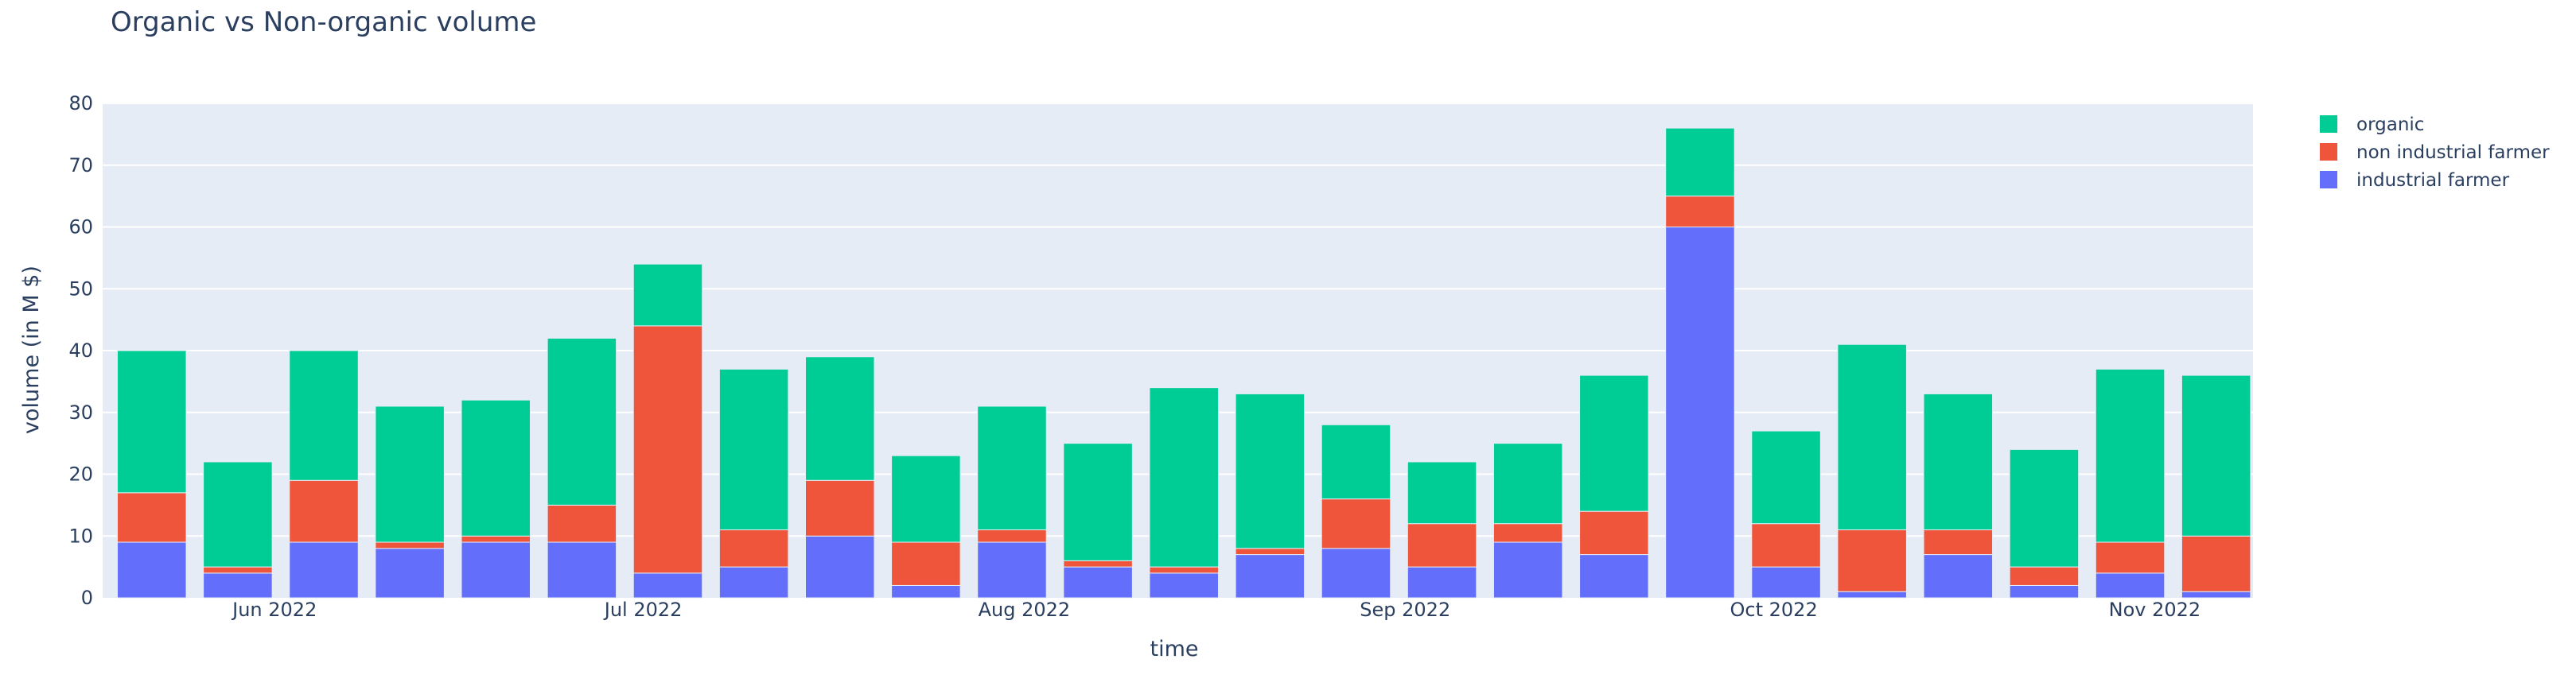 This screenshot has height=698, width=2576. What do you see at coordinates (1025, 610) in the screenshot?
I see `x-tick-label: Aug 2022` at bounding box center [1025, 610].